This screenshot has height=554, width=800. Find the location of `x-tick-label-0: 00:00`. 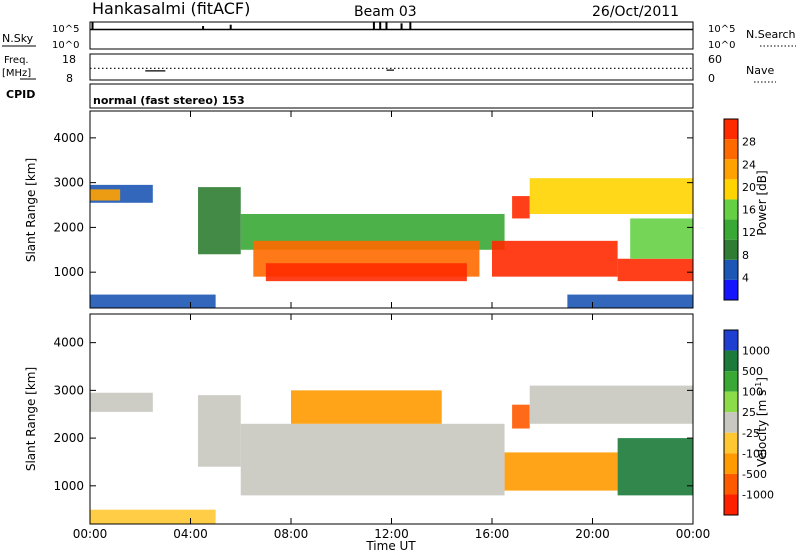

x-tick-label-0: 00:00 is located at coordinates (90, 534).